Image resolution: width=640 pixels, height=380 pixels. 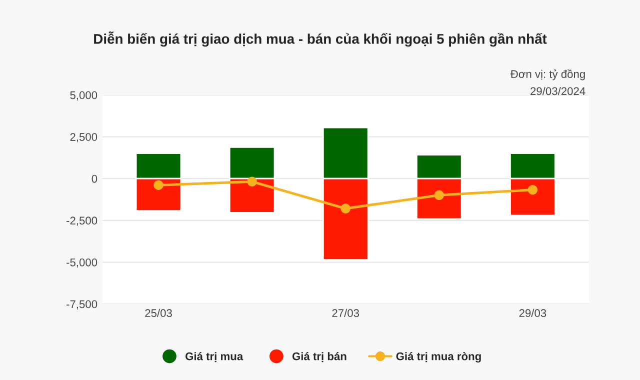 What do you see at coordinates (215, 357) in the screenshot?
I see `legend-label: Giá trị mua` at bounding box center [215, 357].